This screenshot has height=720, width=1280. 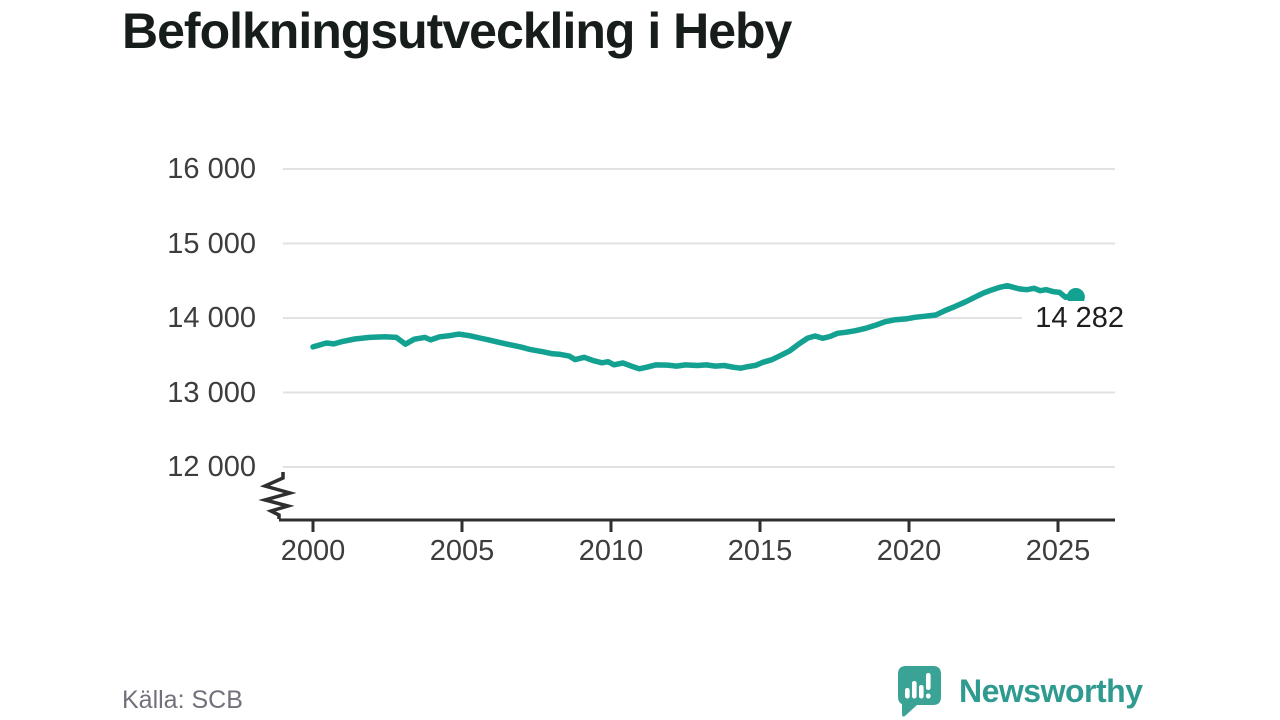 I want to click on newsworthy-logo-text: Newsworthy, so click(x=1051, y=691).